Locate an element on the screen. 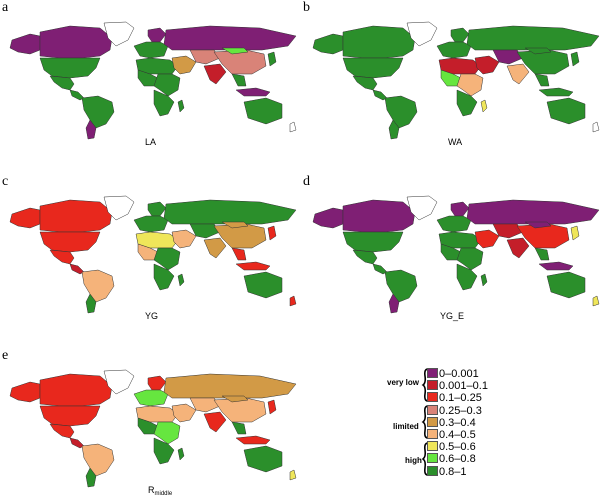 This screenshot has height=497, width=603. legend-brace-high is located at coordinates (425, 459).